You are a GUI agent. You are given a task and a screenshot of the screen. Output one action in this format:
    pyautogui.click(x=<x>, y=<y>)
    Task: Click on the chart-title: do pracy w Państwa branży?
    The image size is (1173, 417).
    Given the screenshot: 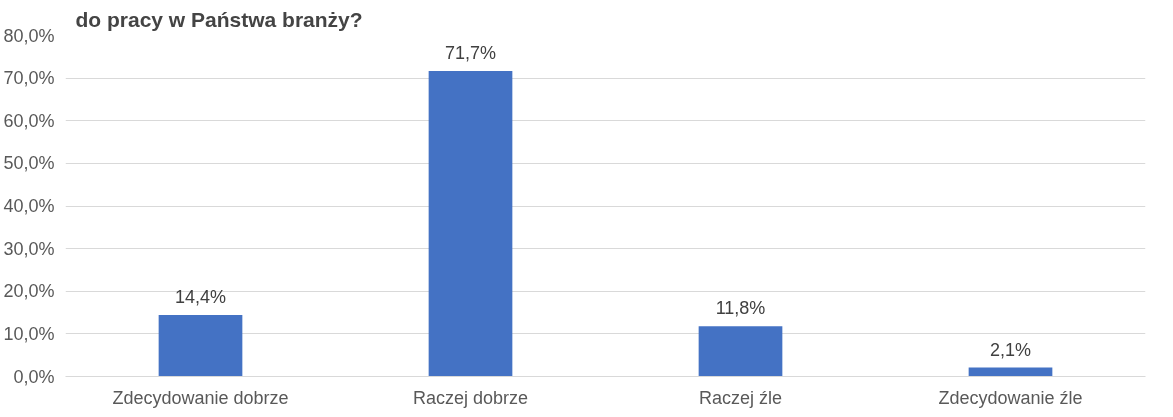 What is the action you would take?
    pyautogui.click(x=219, y=19)
    